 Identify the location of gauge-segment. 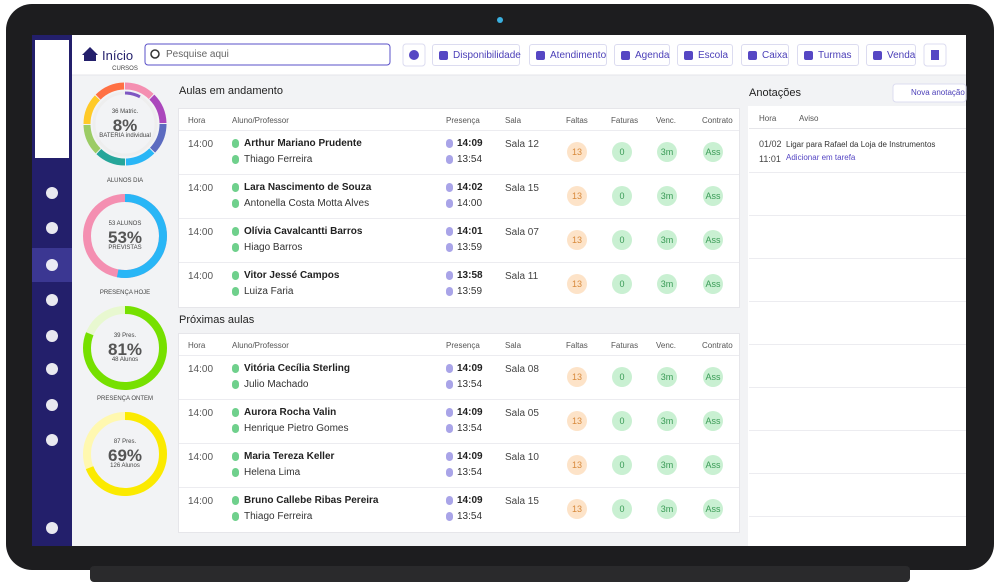
(125, 124).